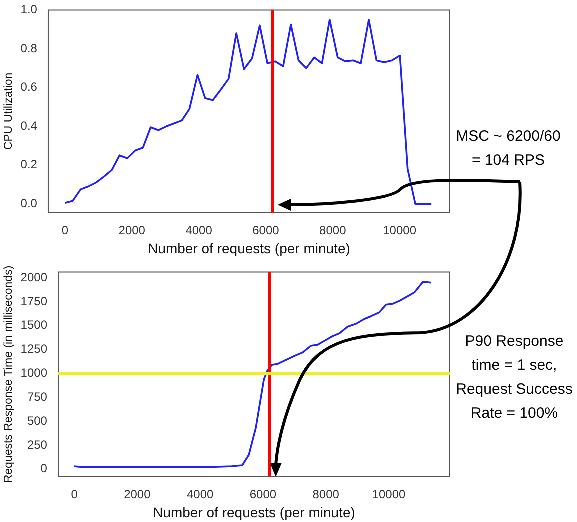 Image resolution: width=577 pixels, height=522 pixels. I want to click on y-axis-title: Requests Response Time (in milliseconds), so click(9, 375).